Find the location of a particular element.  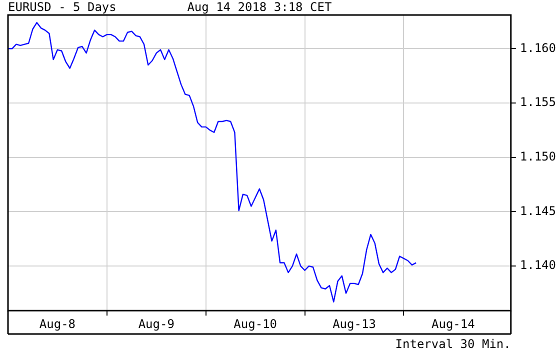

x-tick-label: Aug-9 is located at coordinates (156, 323).